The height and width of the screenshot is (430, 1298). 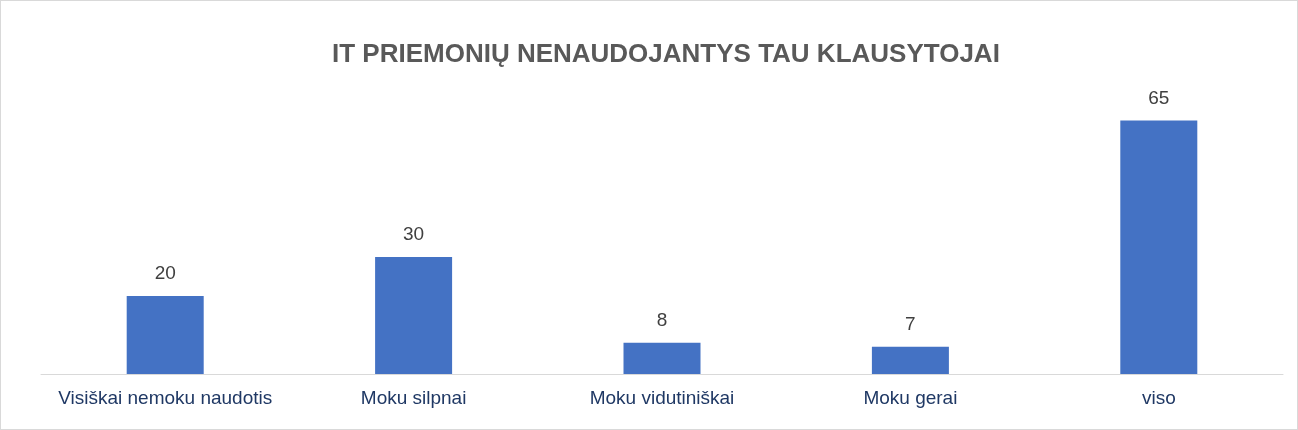 I want to click on x-tick-label: viso, so click(x=1158, y=397).